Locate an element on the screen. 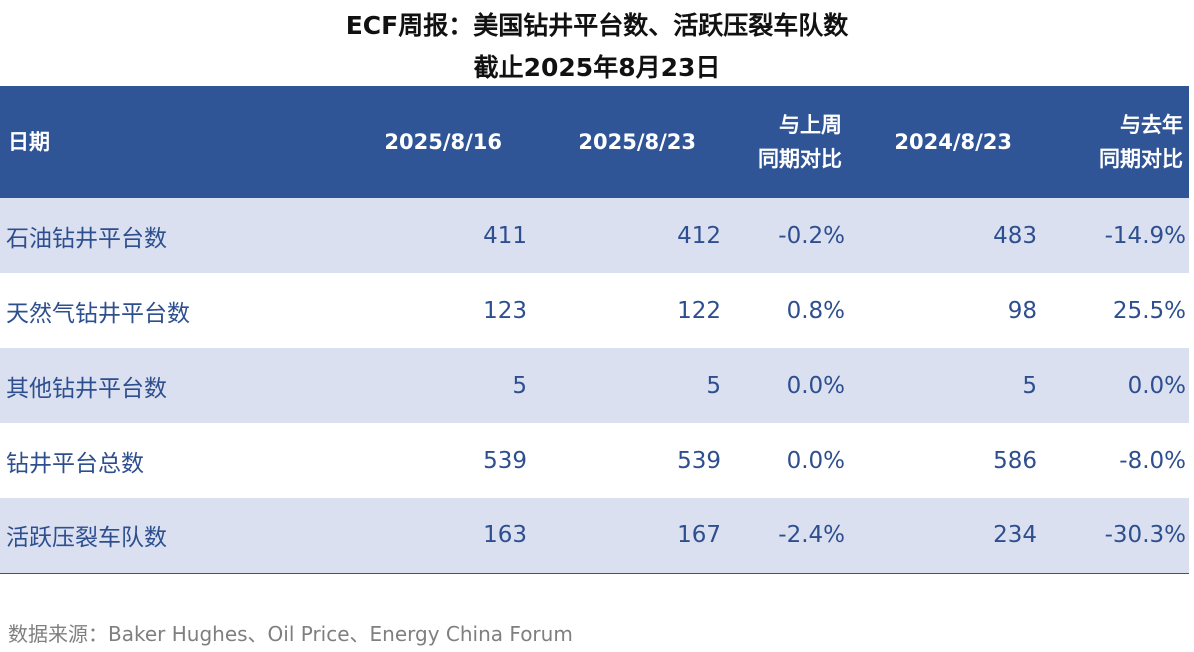 The height and width of the screenshot is (652, 1194). column-header-date: 日期 is located at coordinates (155, 142).